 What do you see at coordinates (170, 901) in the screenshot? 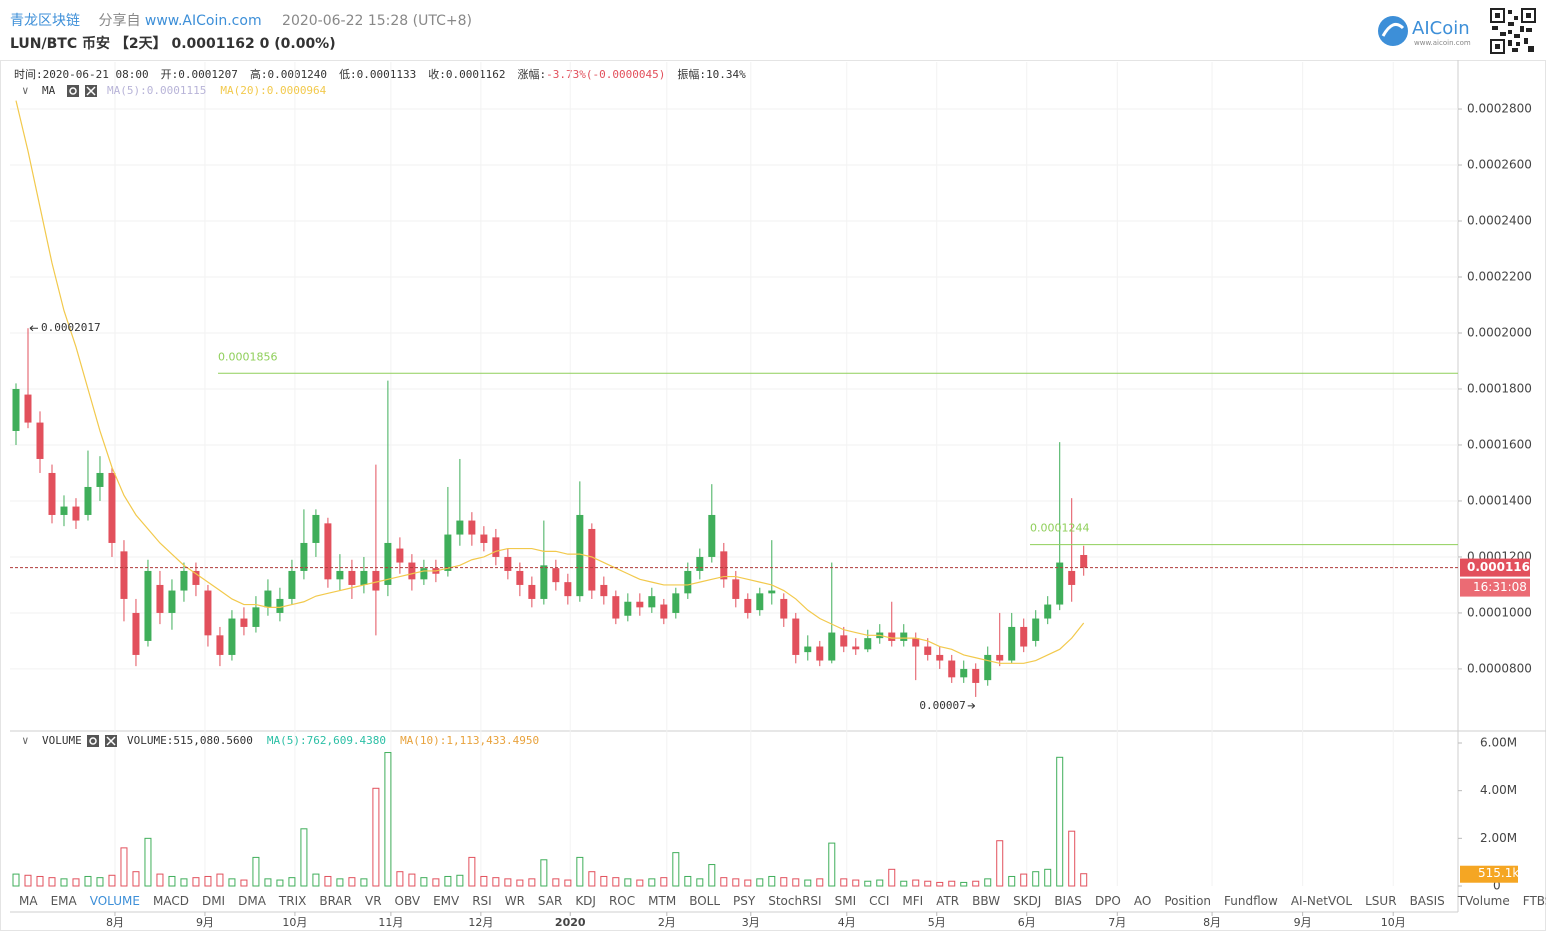
I see `indicator-tab: MACD` at bounding box center [170, 901].